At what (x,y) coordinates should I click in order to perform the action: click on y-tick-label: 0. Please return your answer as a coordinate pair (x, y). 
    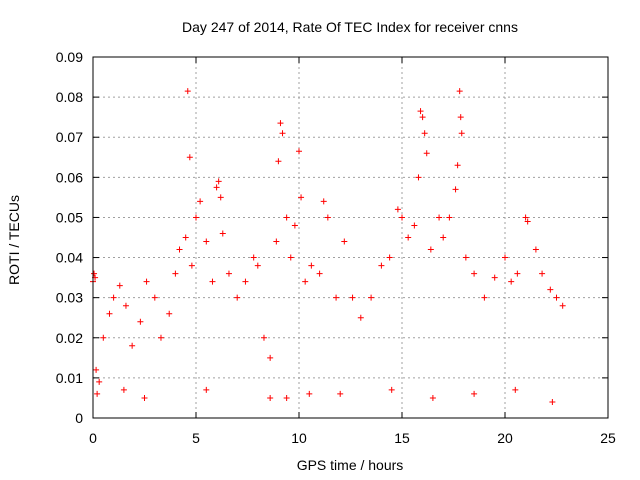
    Looking at the image, I should click on (79, 418).